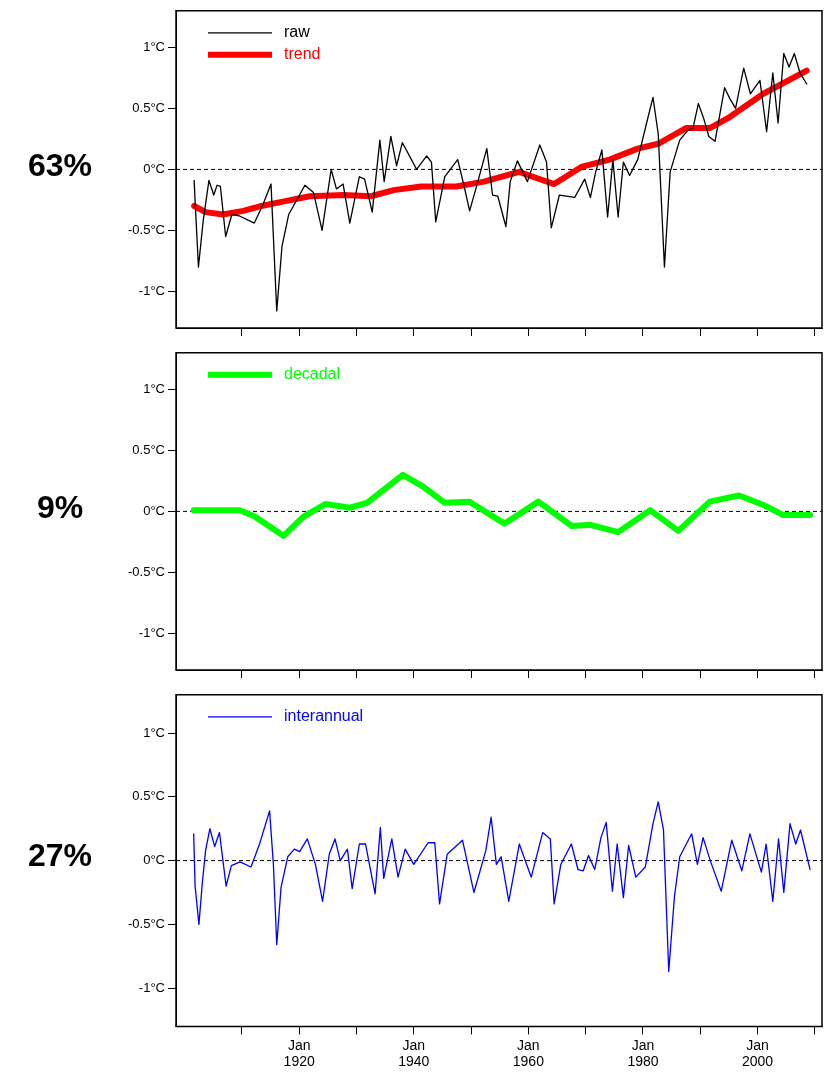 The height and width of the screenshot is (1078, 824). Describe the element at coordinates (60, 855) in the screenshot. I see `text: 27%` at that location.